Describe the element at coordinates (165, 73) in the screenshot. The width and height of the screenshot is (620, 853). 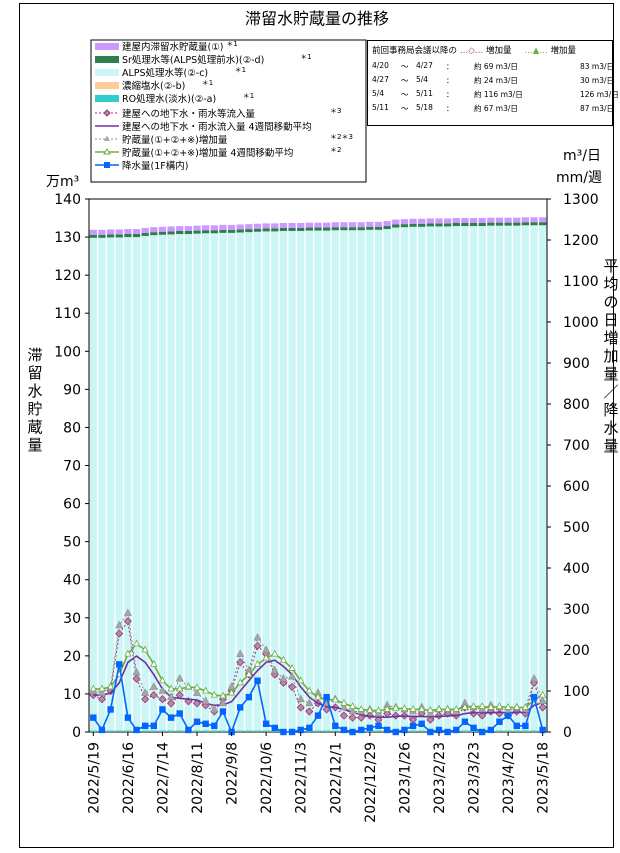
I see `legend-label: ALPS処理水等(②-c)` at that location.